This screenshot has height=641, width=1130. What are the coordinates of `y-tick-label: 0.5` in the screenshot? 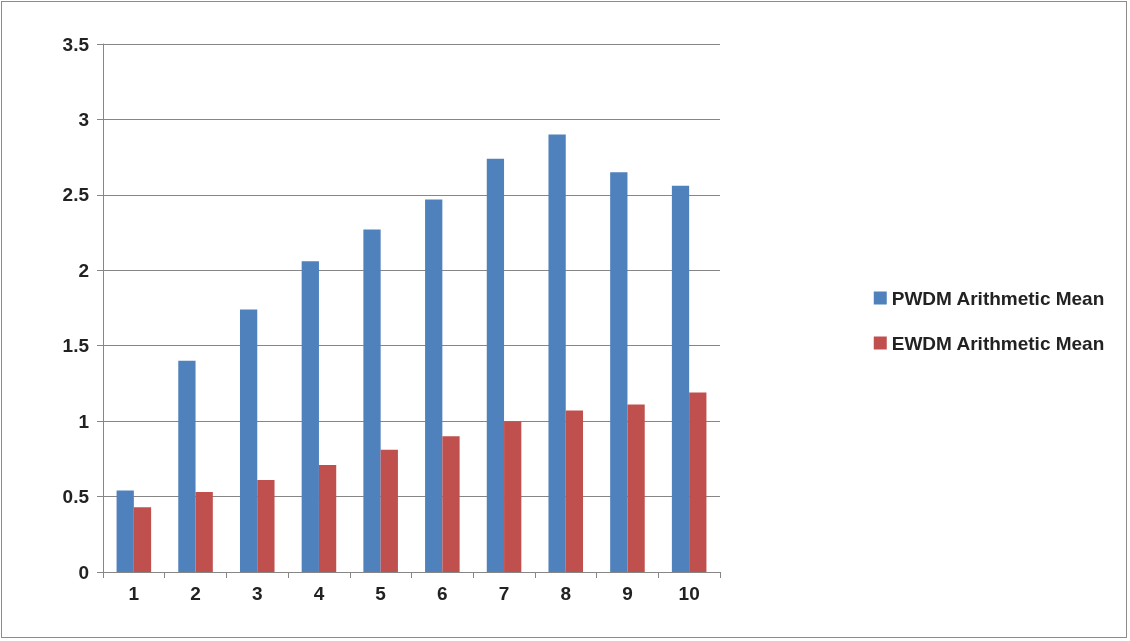 It's located at (76, 497).